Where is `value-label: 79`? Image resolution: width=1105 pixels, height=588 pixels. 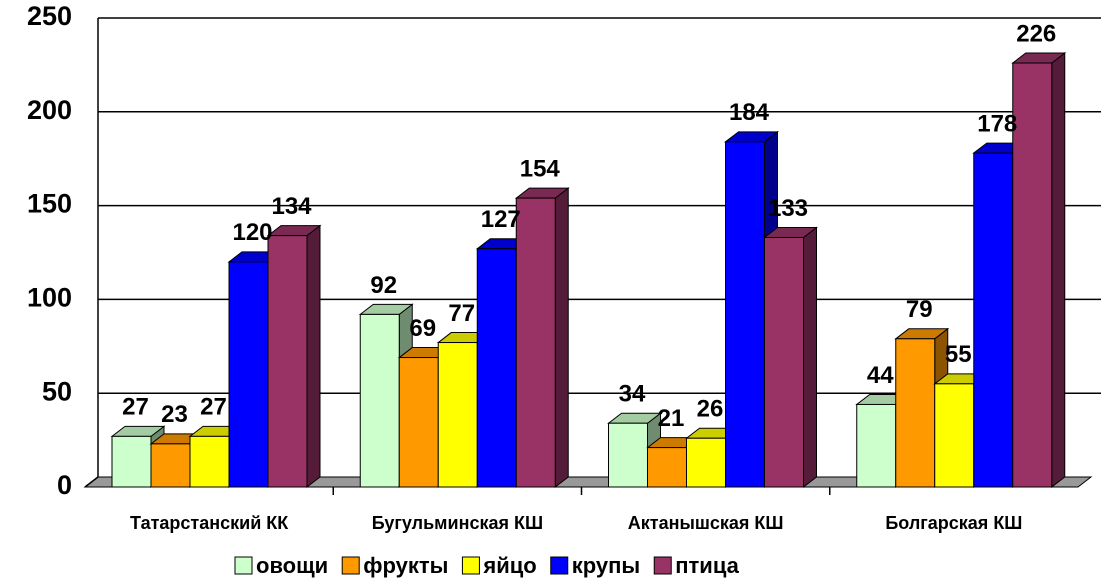
value-label: 79 is located at coordinates (919, 309).